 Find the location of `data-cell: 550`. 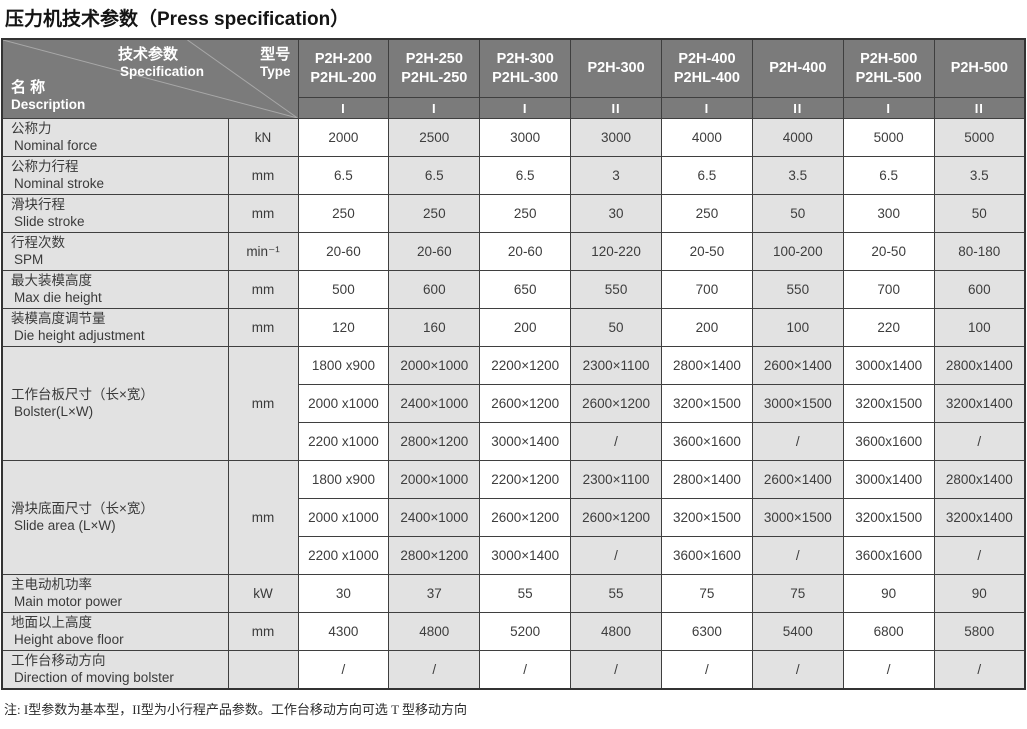

data-cell: 550 is located at coordinates (616, 289).